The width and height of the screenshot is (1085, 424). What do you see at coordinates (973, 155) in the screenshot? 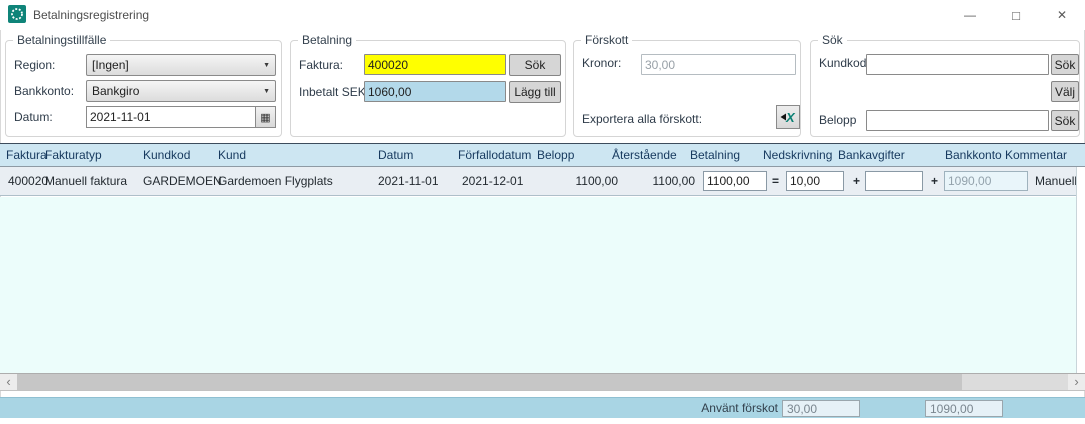
I see `header-bankkonto: Bankkonto` at bounding box center [973, 155].